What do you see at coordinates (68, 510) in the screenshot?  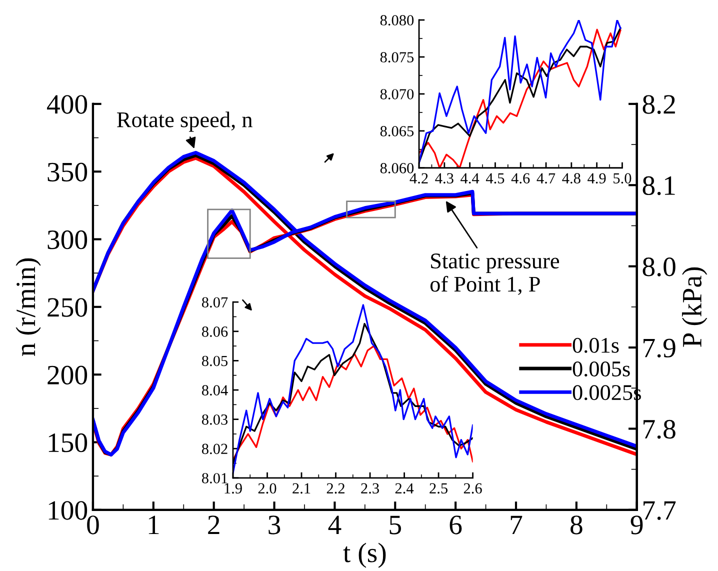 I see `y-tick-label: 100` at bounding box center [68, 510].